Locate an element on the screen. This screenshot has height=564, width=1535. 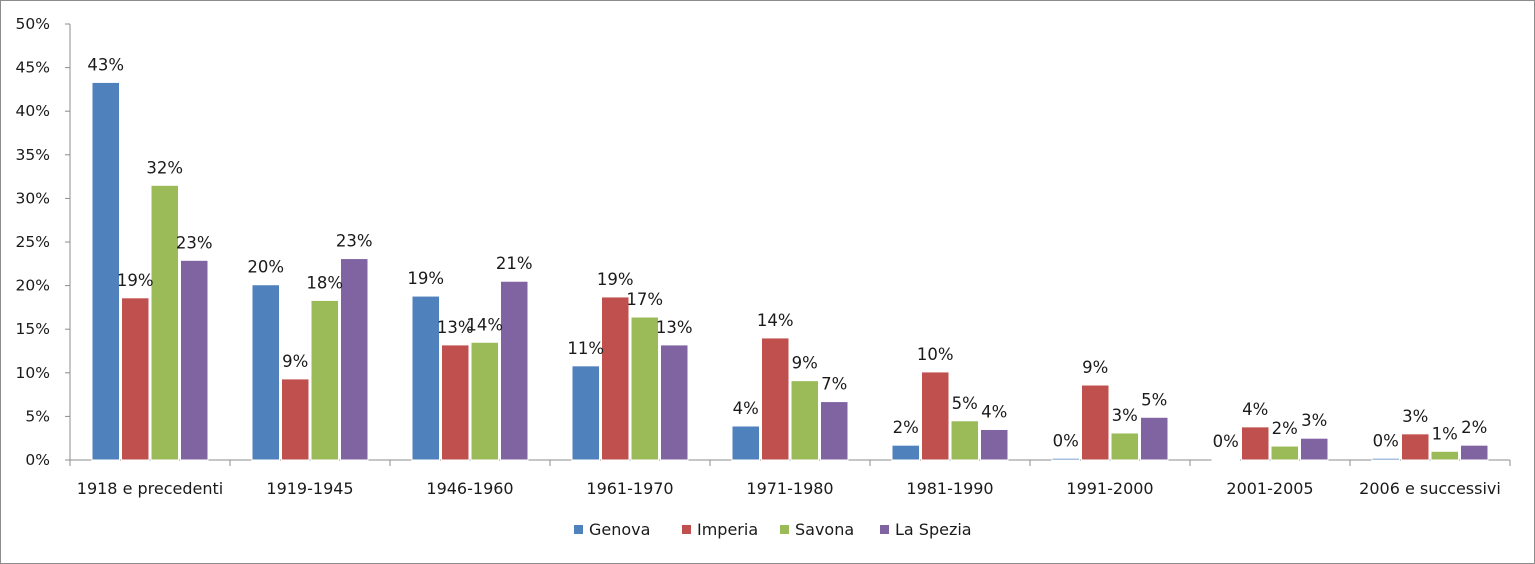
y-tick-label: 25% is located at coordinates (33, 242).